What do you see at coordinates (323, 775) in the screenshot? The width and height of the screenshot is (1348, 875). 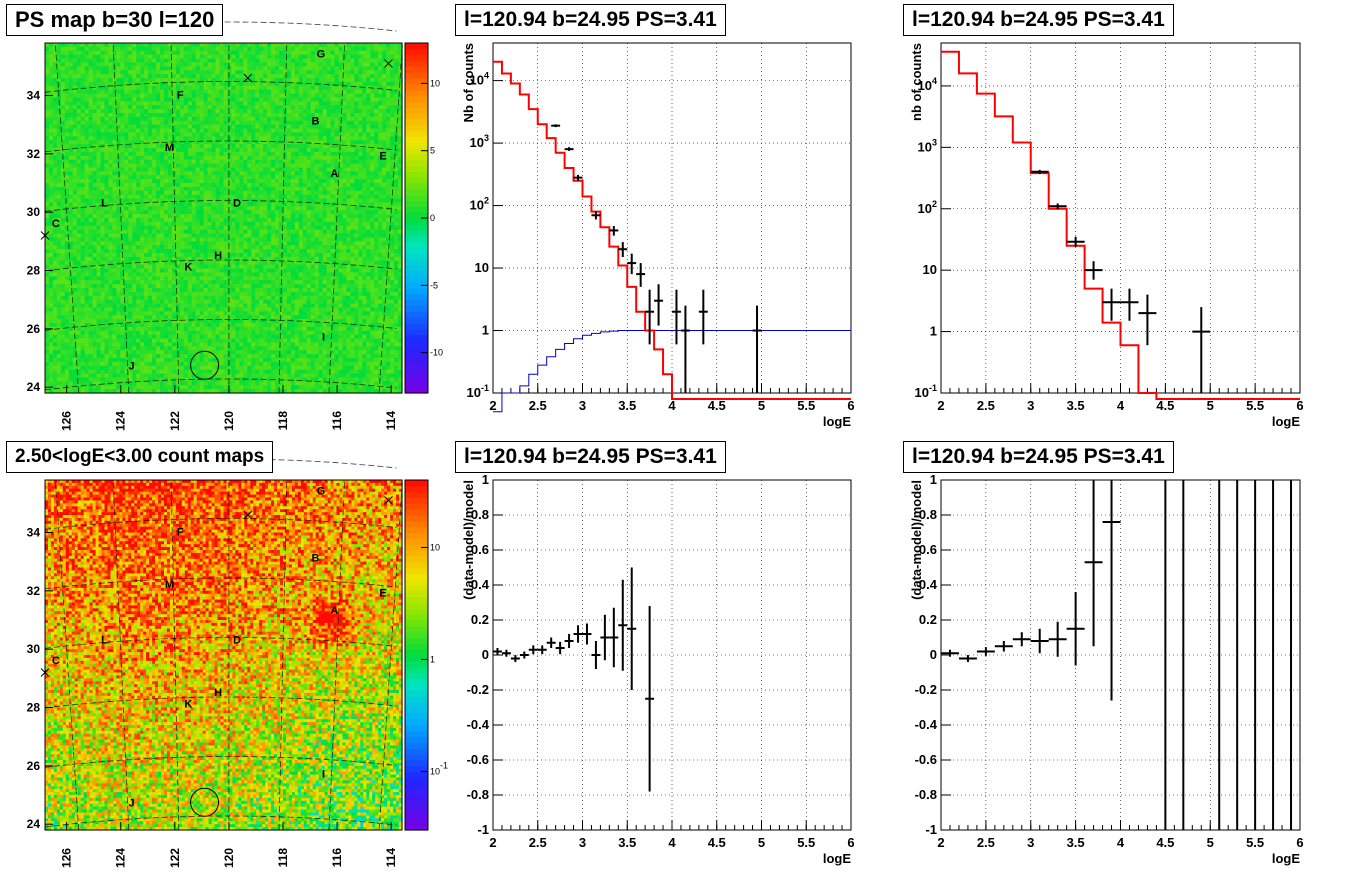 I see `source-label: I` at bounding box center [323, 775].